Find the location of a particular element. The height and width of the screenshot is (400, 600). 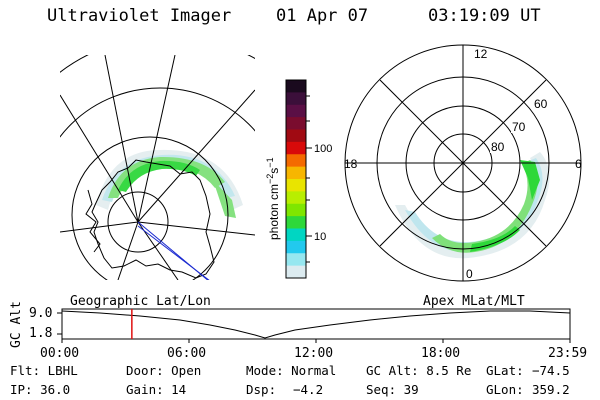

dsp-value: −4.2 is located at coordinates (308, 389).